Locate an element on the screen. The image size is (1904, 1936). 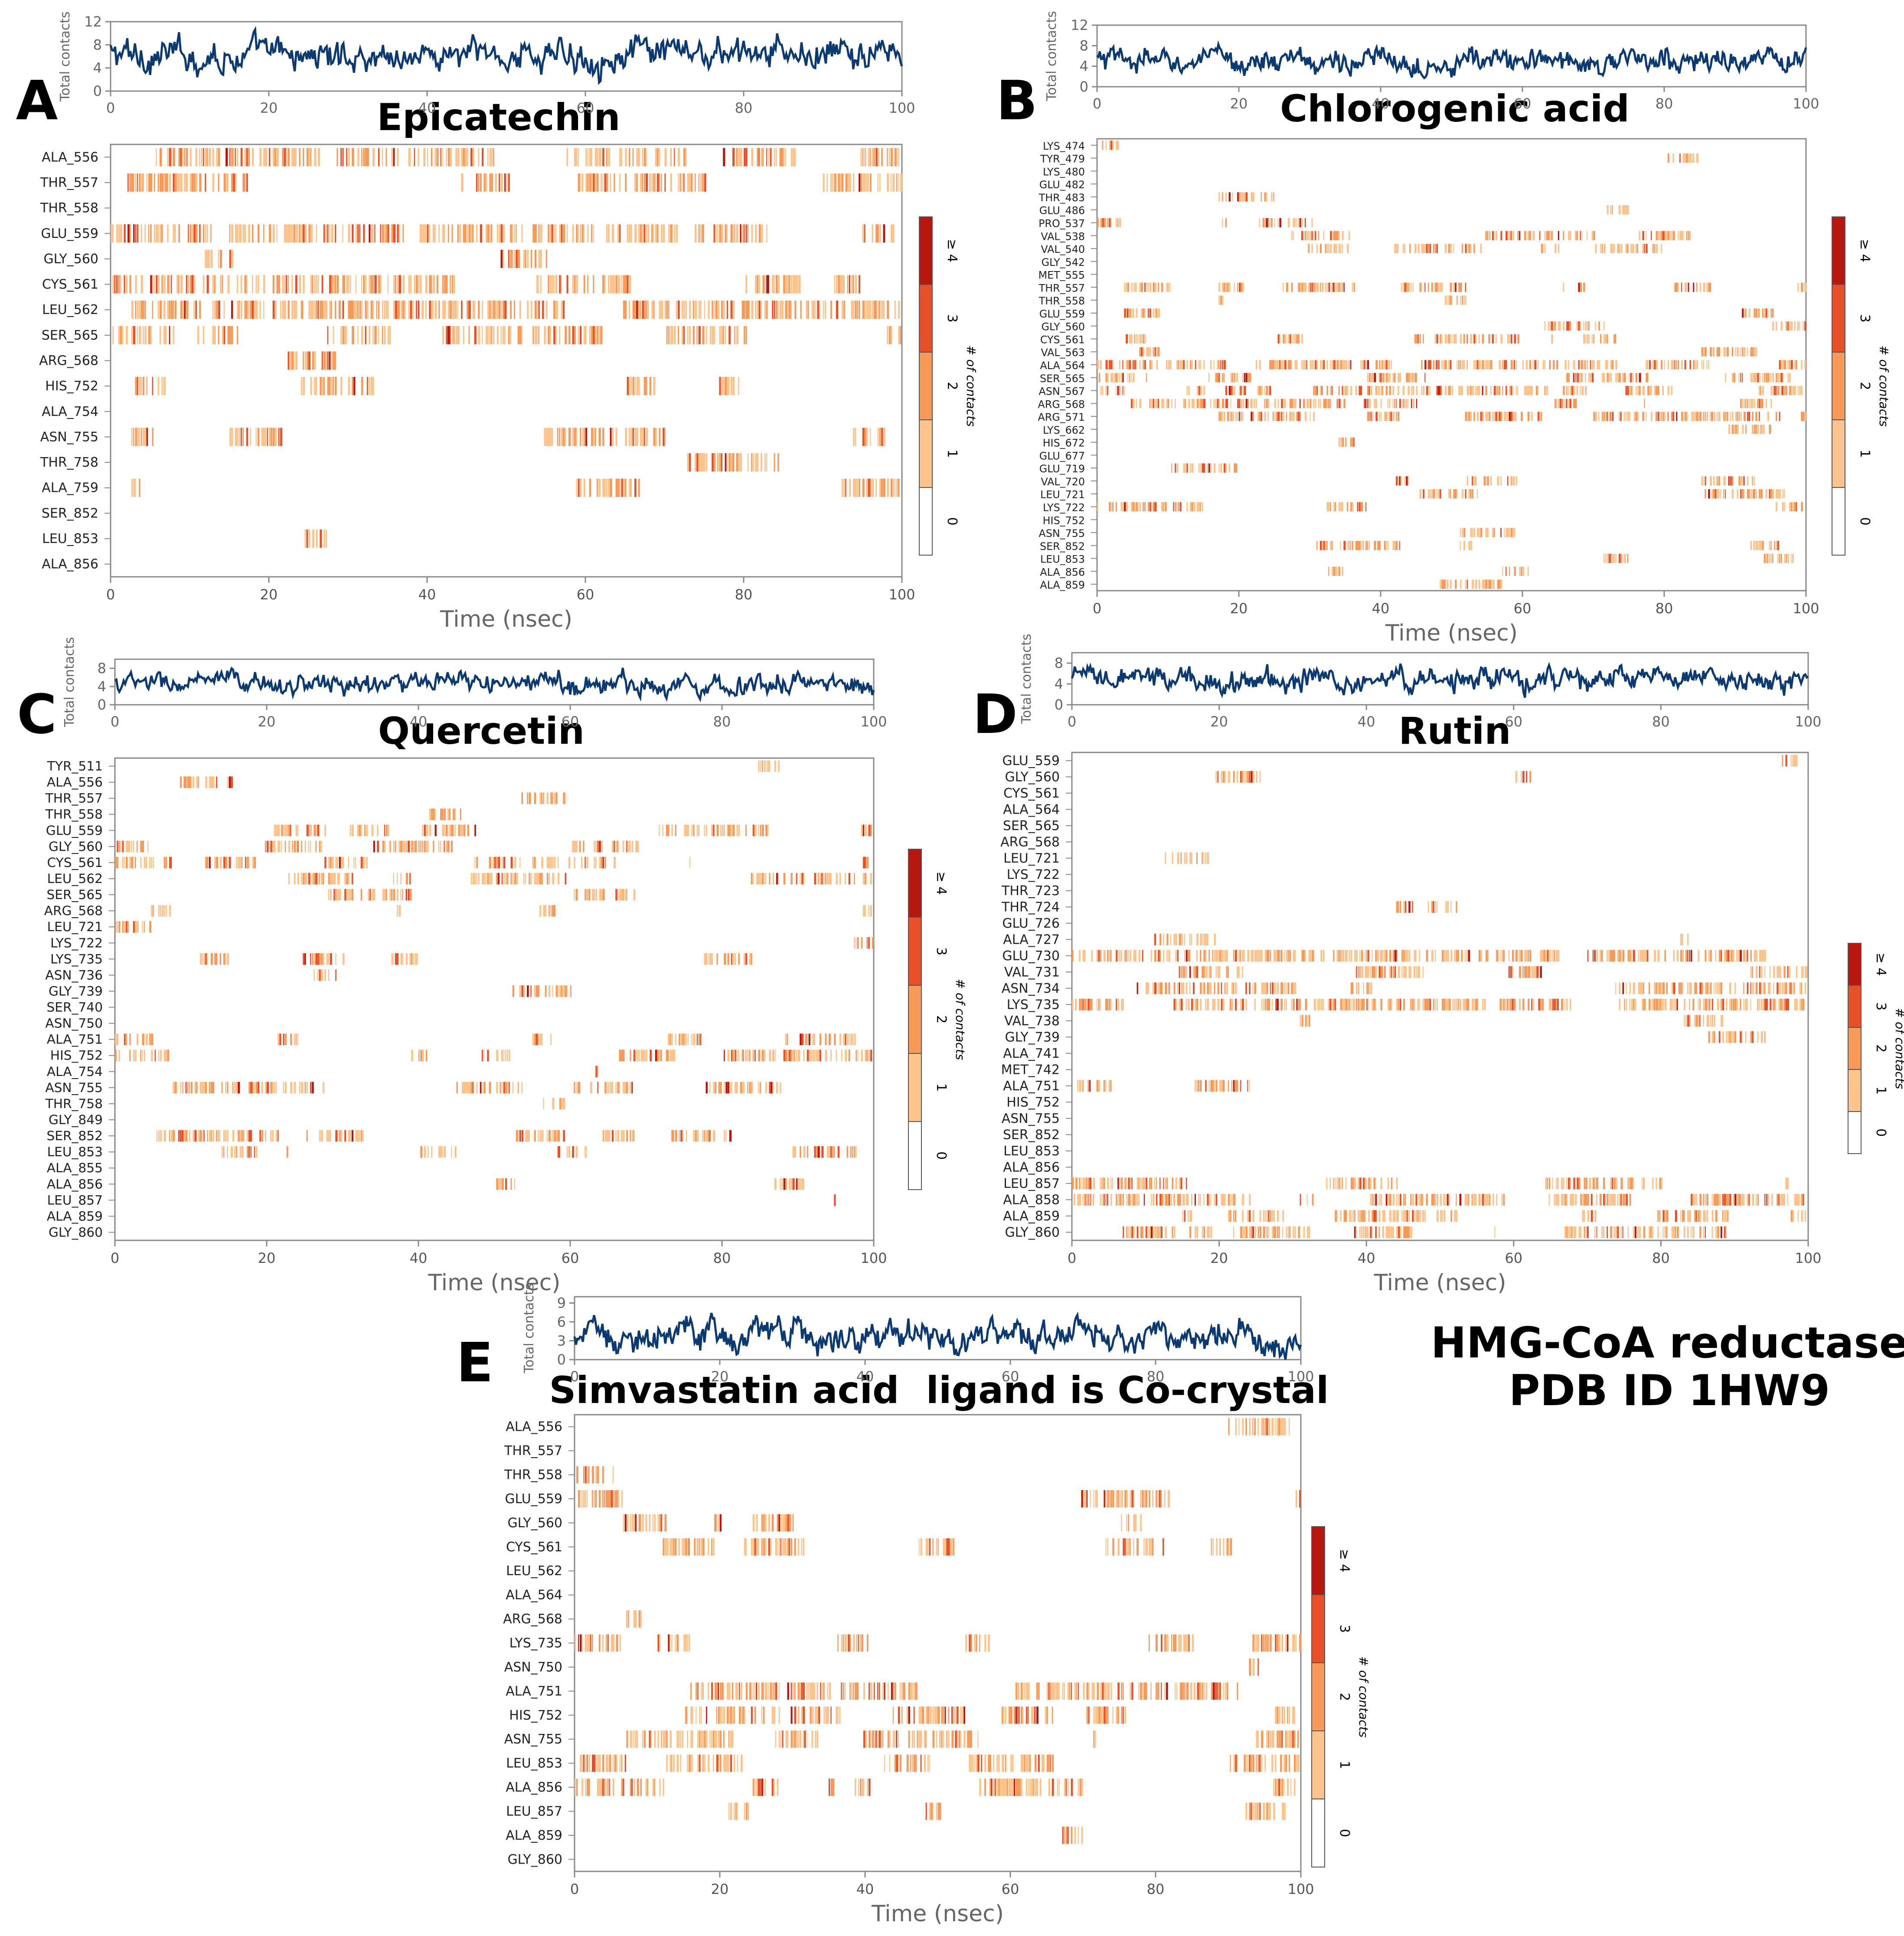
residue-label: ASN_755 is located at coordinates (1062, 533).